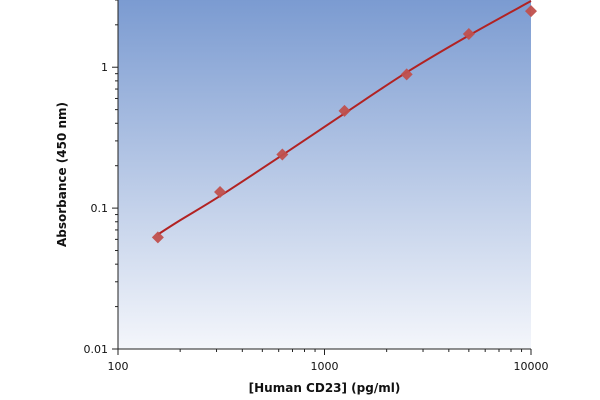 This screenshot has height=400, width=600. What do you see at coordinates (118, 366) in the screenshot?
I see `x-tick-label: 100` at bounding box center [118, 366].